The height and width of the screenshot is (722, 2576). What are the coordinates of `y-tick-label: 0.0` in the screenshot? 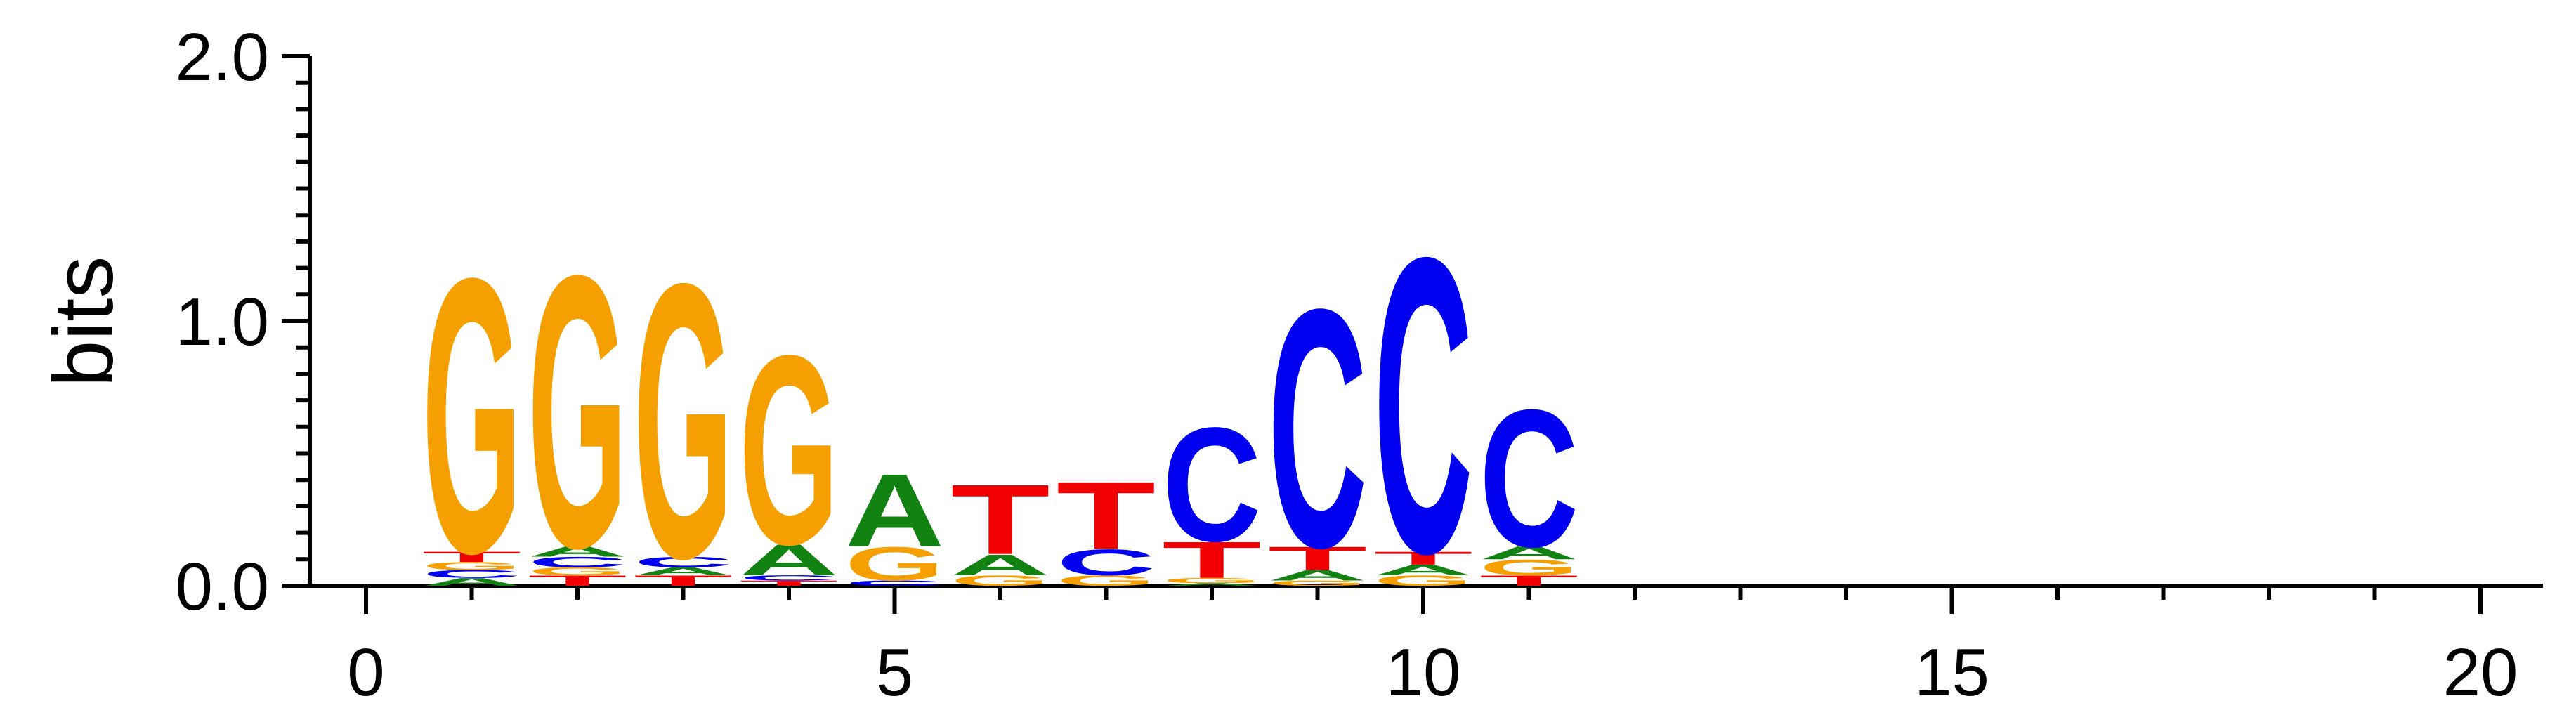 It's located at (223, 586).